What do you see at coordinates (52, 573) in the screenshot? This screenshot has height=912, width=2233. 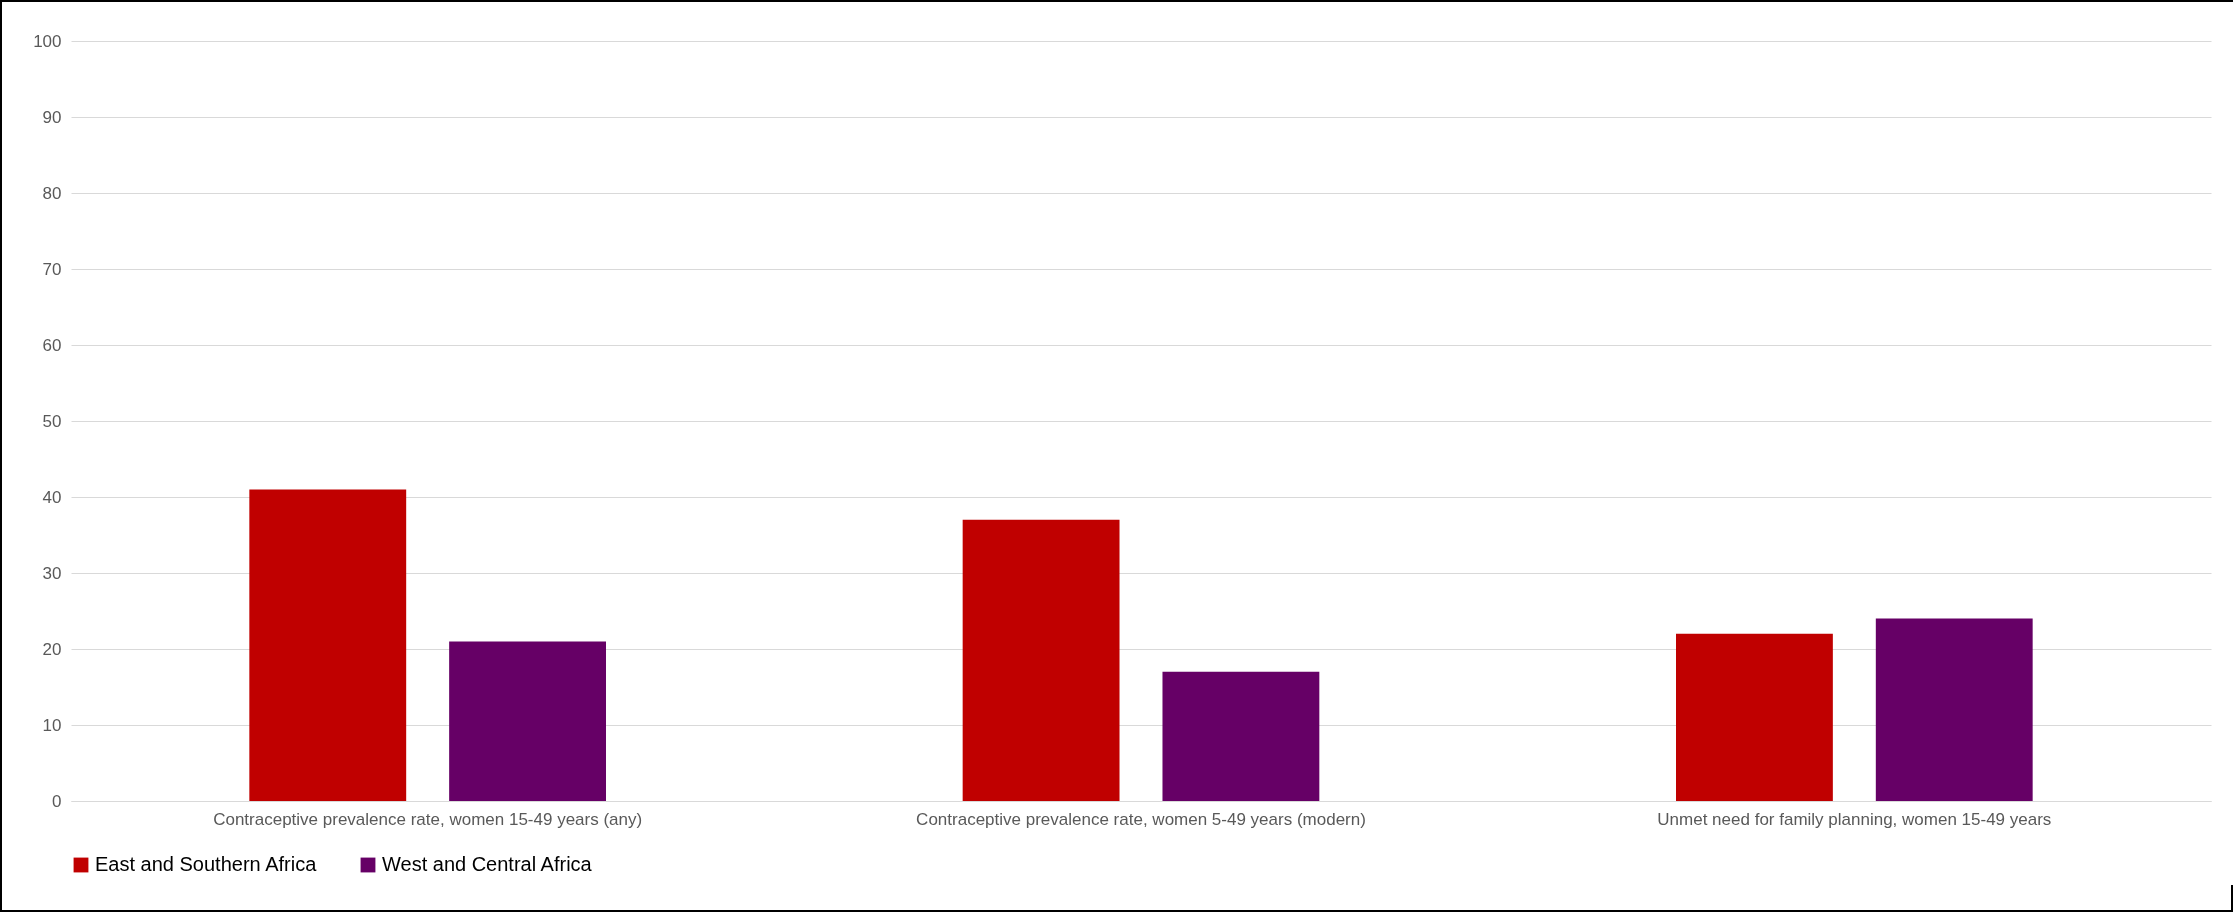 I see `y-tick-label: 30` at bounding box center [52, 573].